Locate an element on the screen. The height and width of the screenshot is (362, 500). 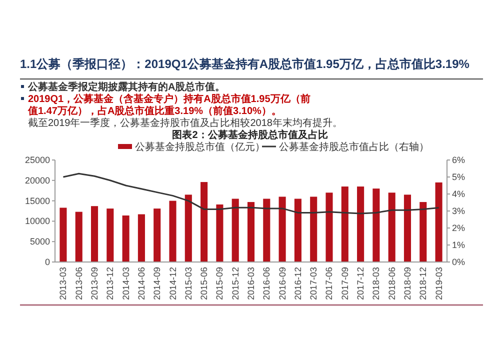
x-tick-label: 2017-12 is located at coordinates (361, 283).